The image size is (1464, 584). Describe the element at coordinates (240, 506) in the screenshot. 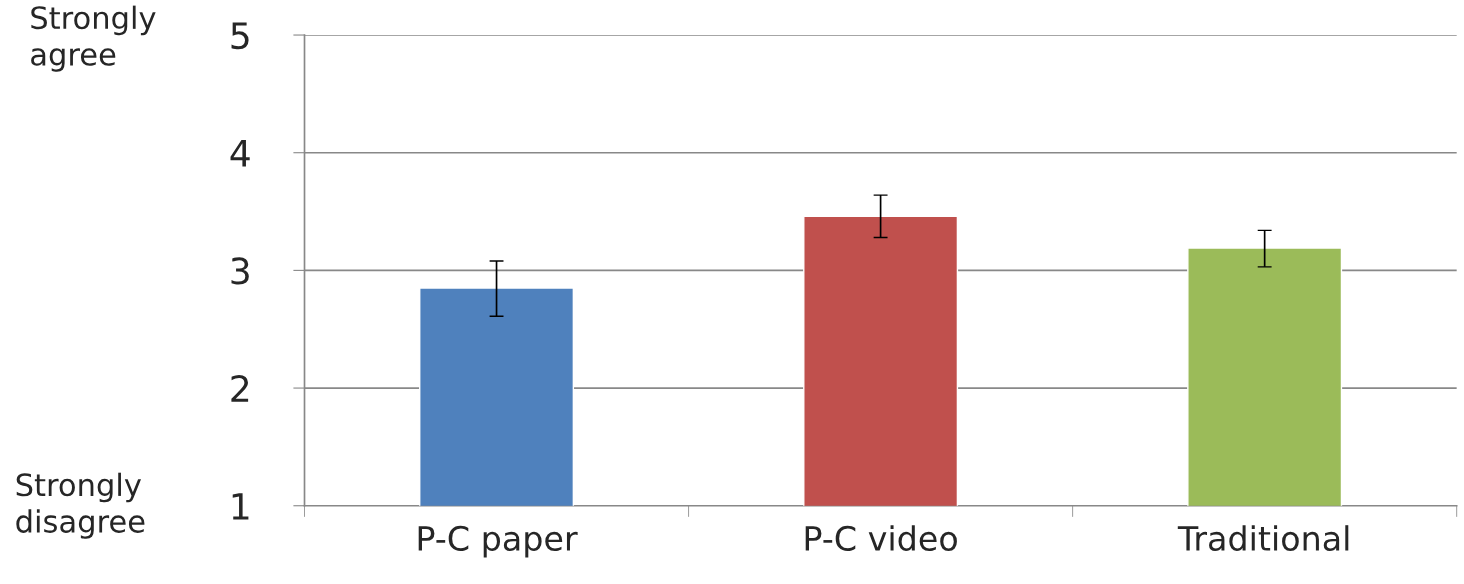

I see `y-tick-label: 1` at that location.